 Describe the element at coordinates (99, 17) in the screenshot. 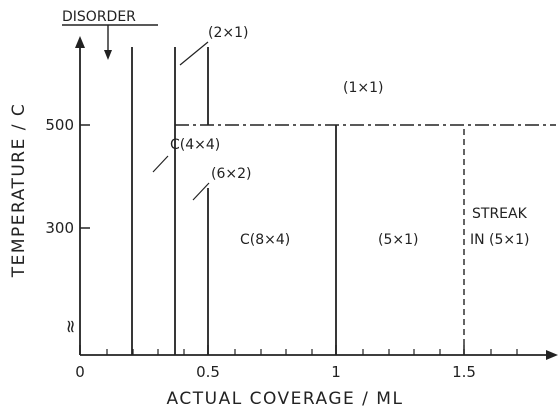

I see `disorder-label: DISORDER` at that location.